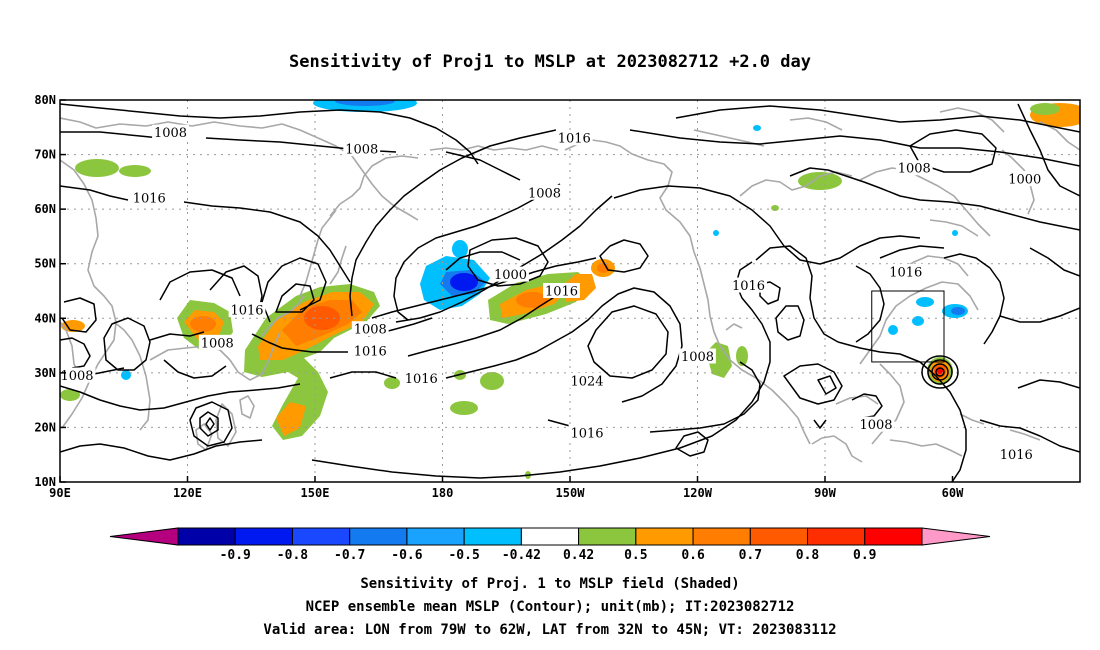  Describe the element at coordinates (315, 493) in the screenshot. I see `lon-tick-label: 150E` at that location.